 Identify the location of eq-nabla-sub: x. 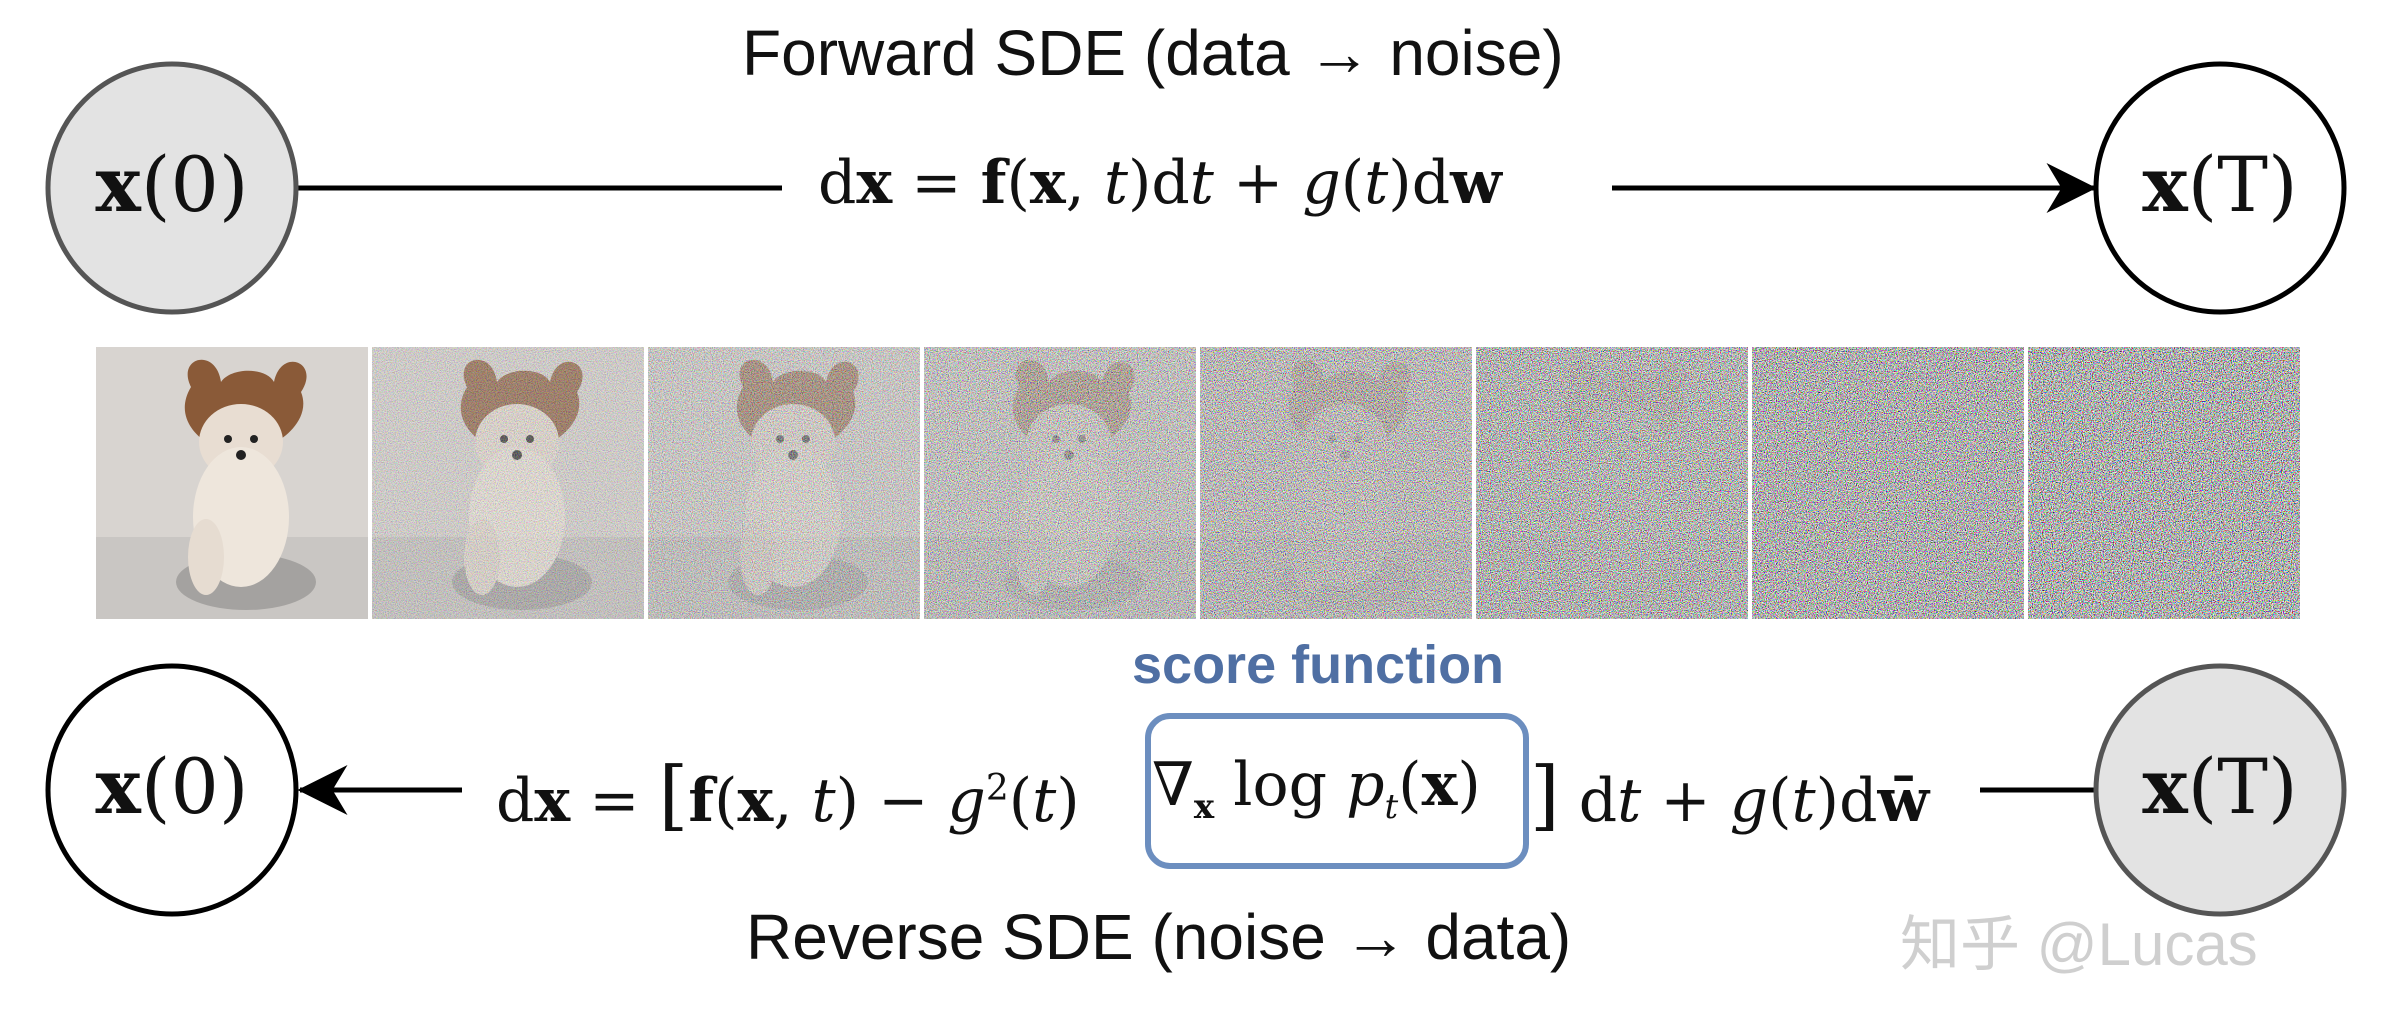
(1204, 807).